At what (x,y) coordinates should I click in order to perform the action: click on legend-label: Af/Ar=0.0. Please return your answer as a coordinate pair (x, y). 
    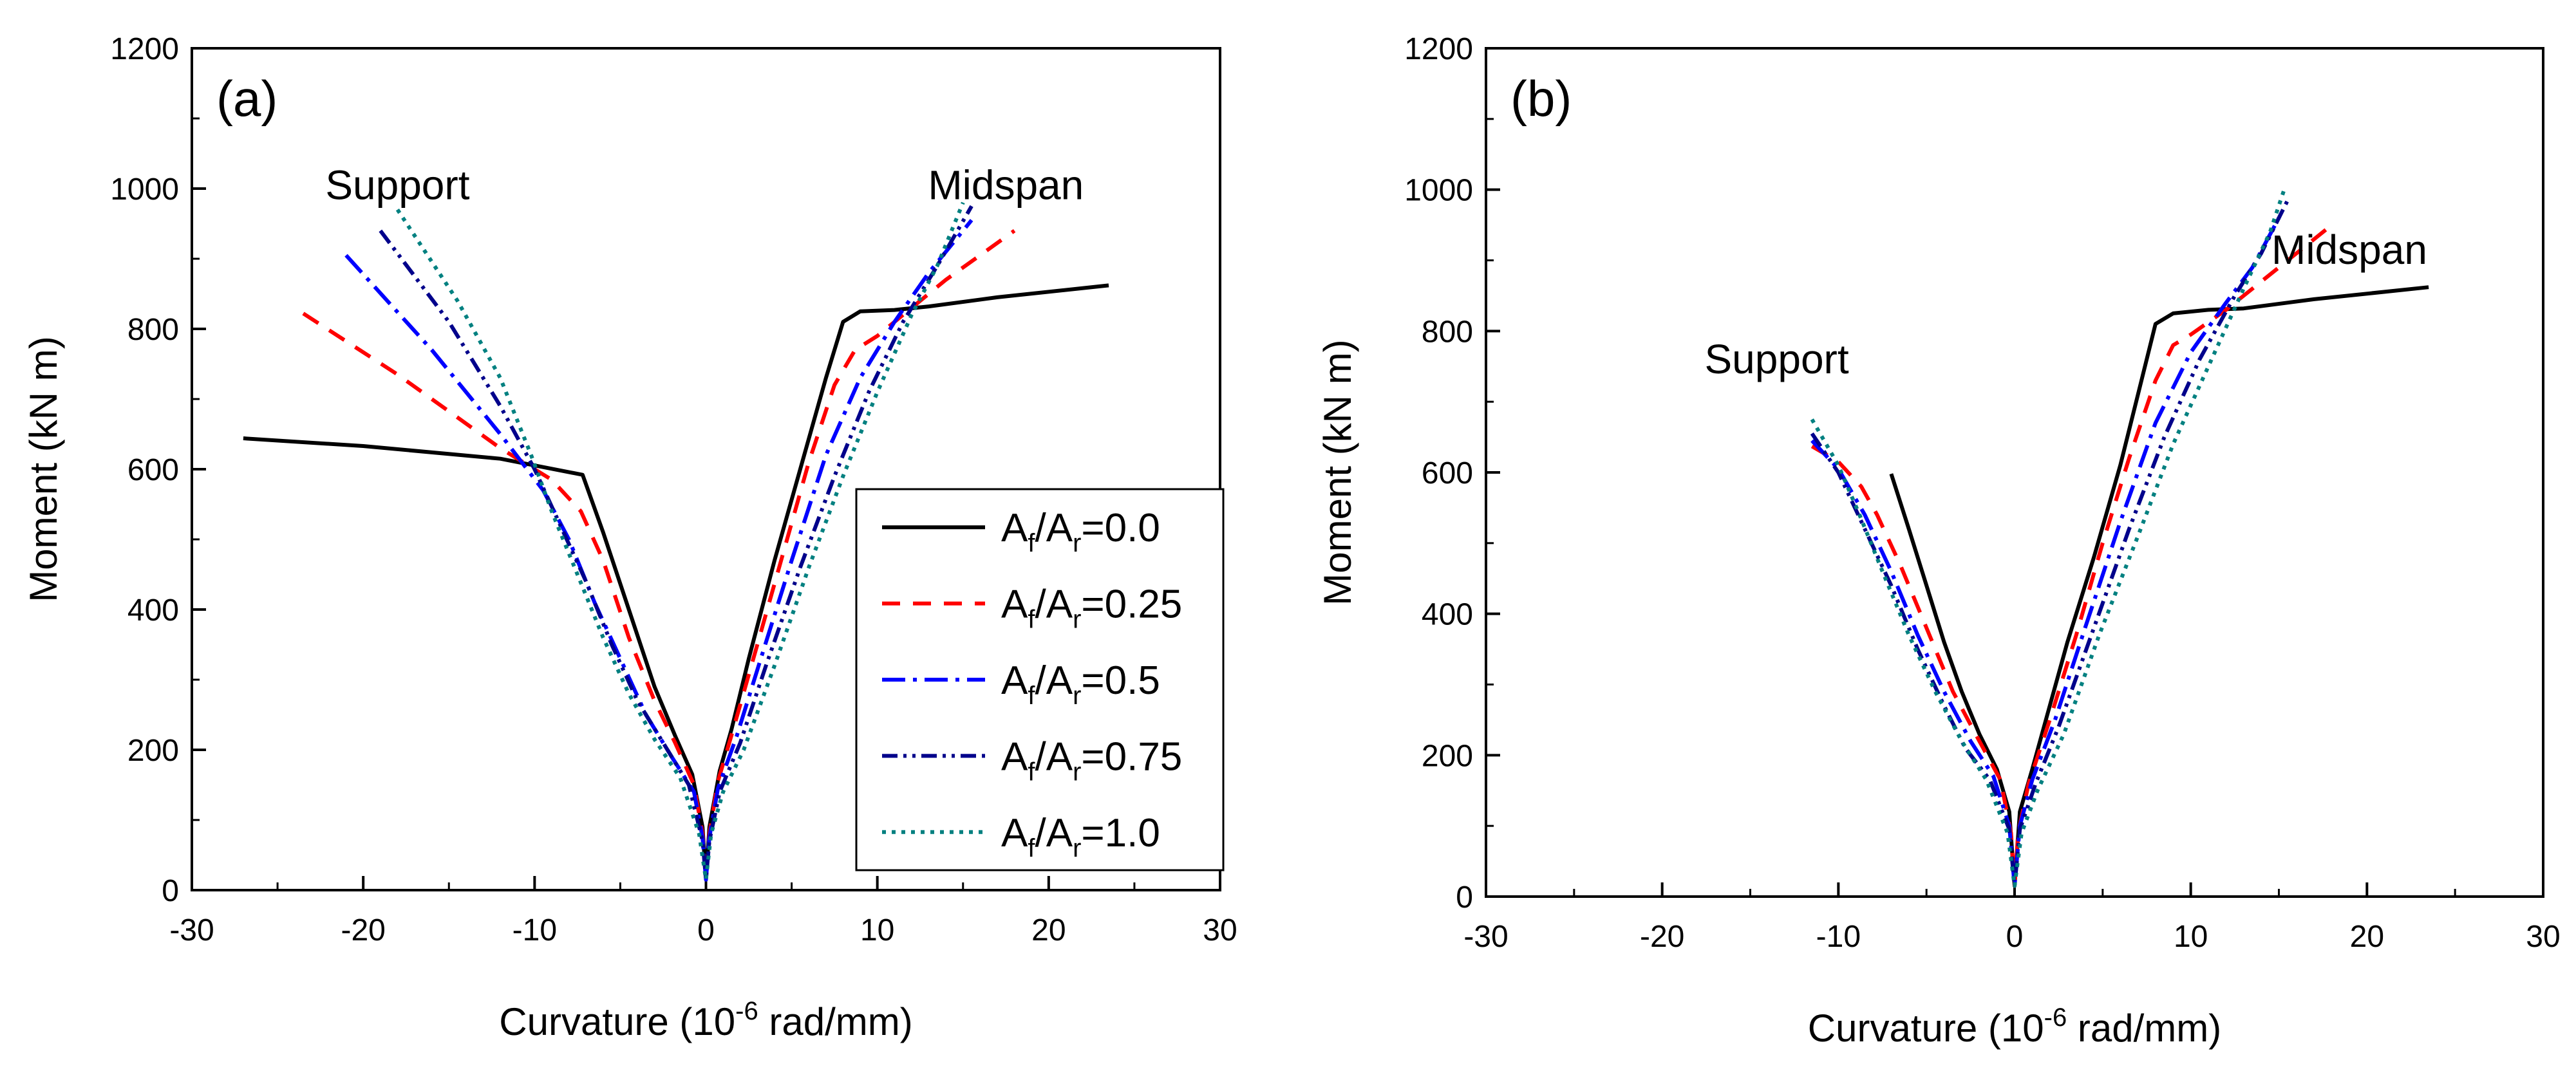
    Looking at the image, I should click on (1080, 531).